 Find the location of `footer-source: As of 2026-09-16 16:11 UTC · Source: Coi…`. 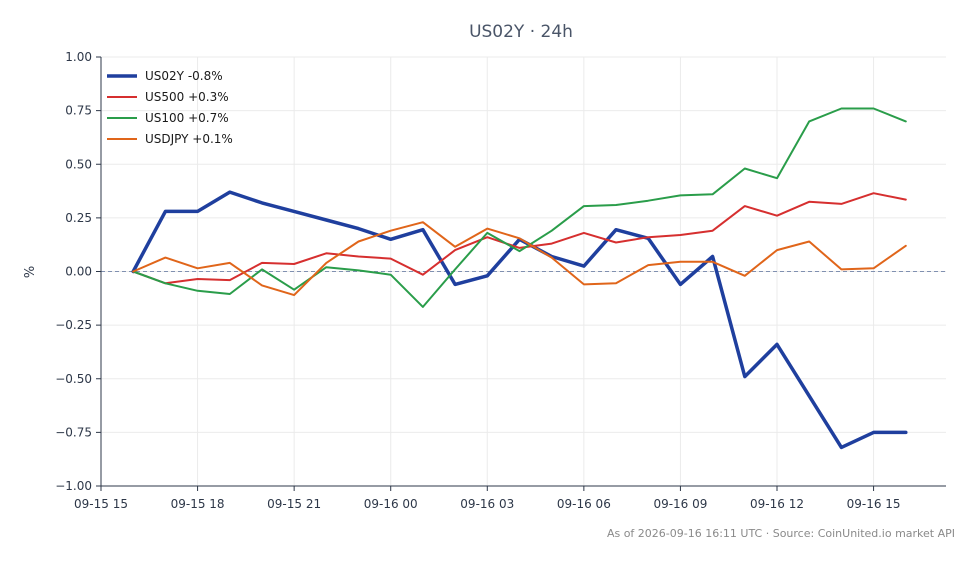

footer-source: As of 2026-09-16 16:11 UTC · Source: Coi… is located at coordinates (781, 533).